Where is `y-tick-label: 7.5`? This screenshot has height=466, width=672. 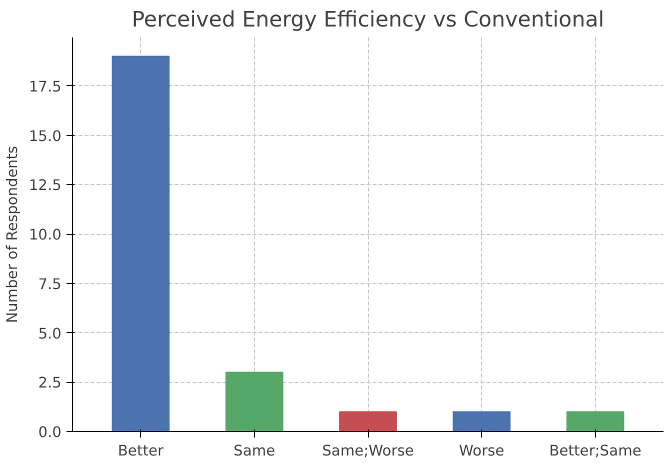
y-tick-label: 7.5 is located at coordinates (50, 284).